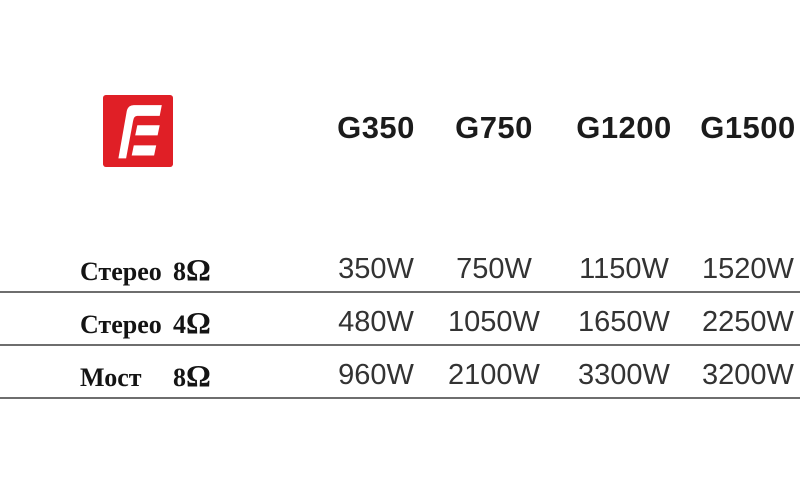 This screenshot has width=800, height=500. I want to click on logo-glyph, so click(140, 132).